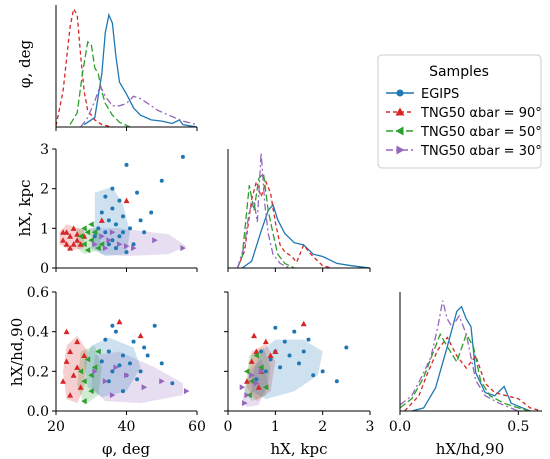 The width and height of the screenshot is (550, 459). What do you see at coordinates (44, 150) in the screenshot?
I see `scatter-phi-hx-ytick-label: 3` at bounding box center [44, 150].